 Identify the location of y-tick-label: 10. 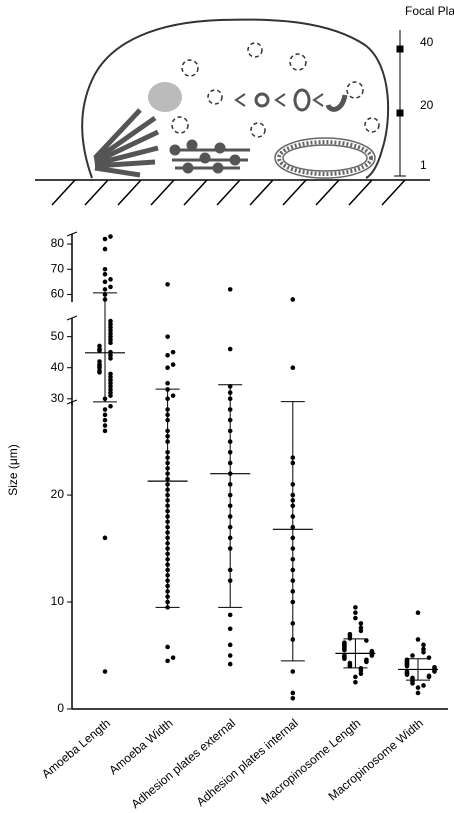
(58, 601).